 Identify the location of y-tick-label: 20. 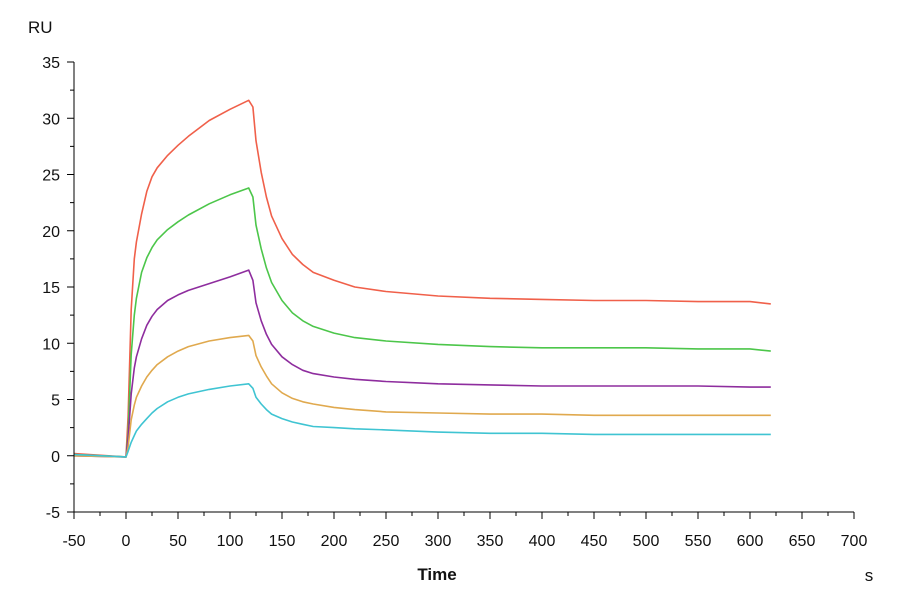
(51, 232).